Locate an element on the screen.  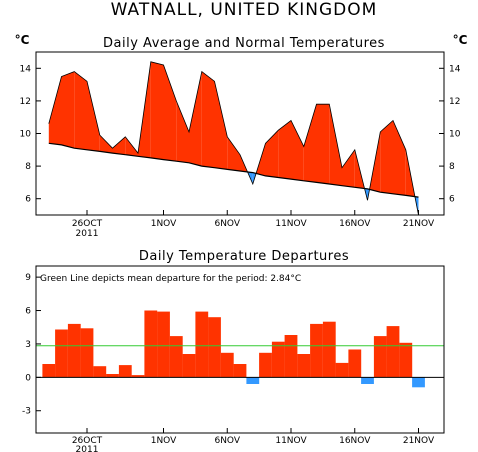
y-tick-label-left: 8 is located at coordinates (28, 167).